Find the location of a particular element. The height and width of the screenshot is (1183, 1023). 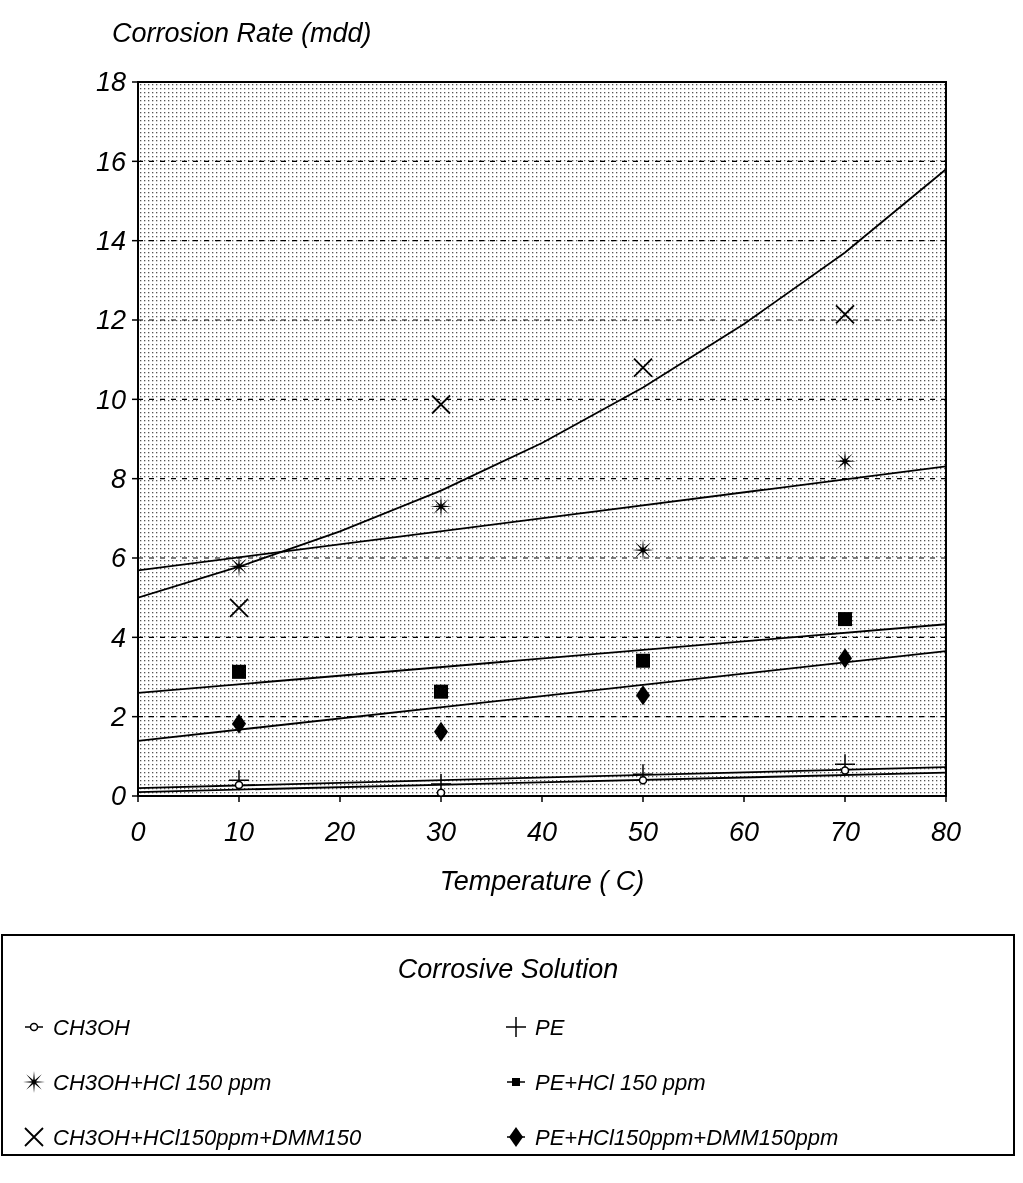

y-tick-label: 12 is located at coordinates (110, 320).